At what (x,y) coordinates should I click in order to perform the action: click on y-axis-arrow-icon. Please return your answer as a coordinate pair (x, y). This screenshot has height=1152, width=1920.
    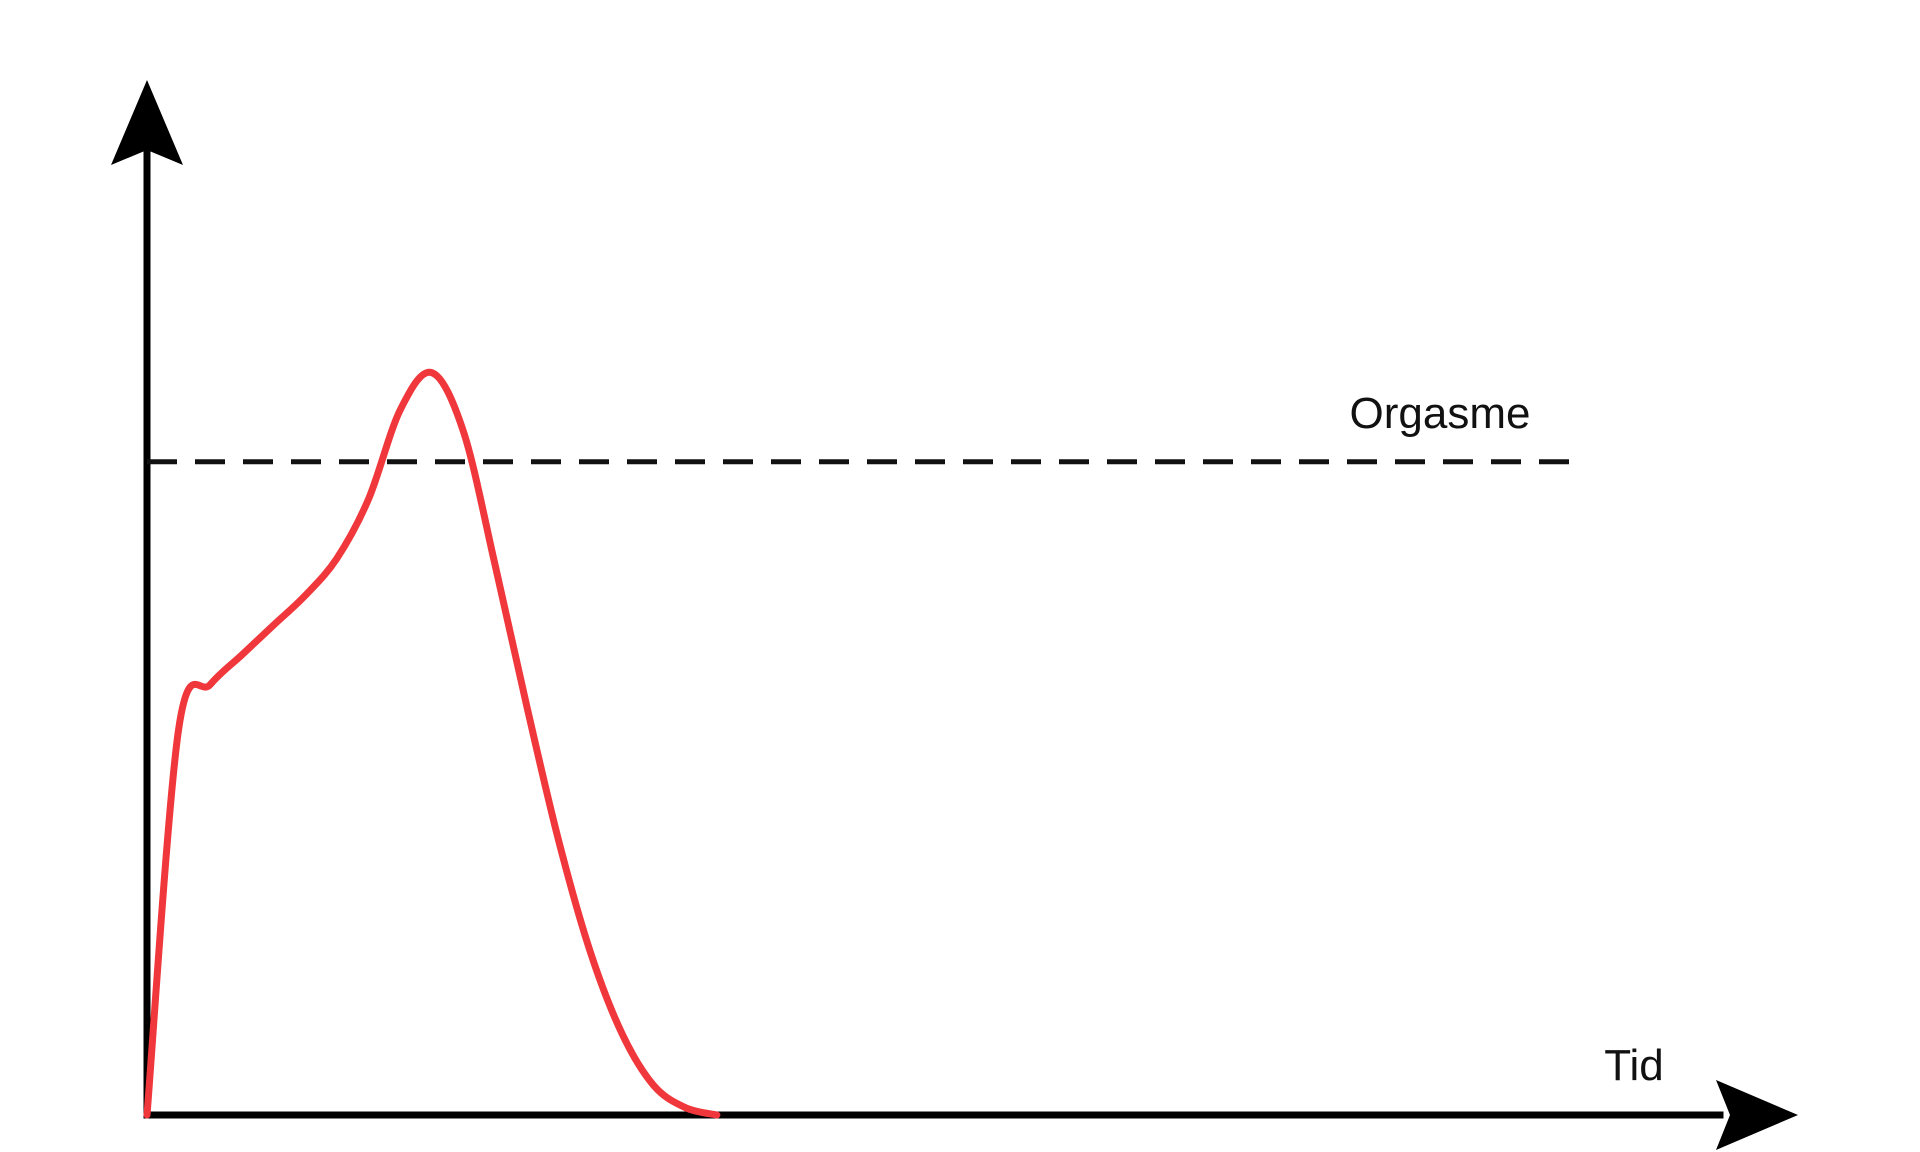
    Looking at the image, I should click on (147, 122).